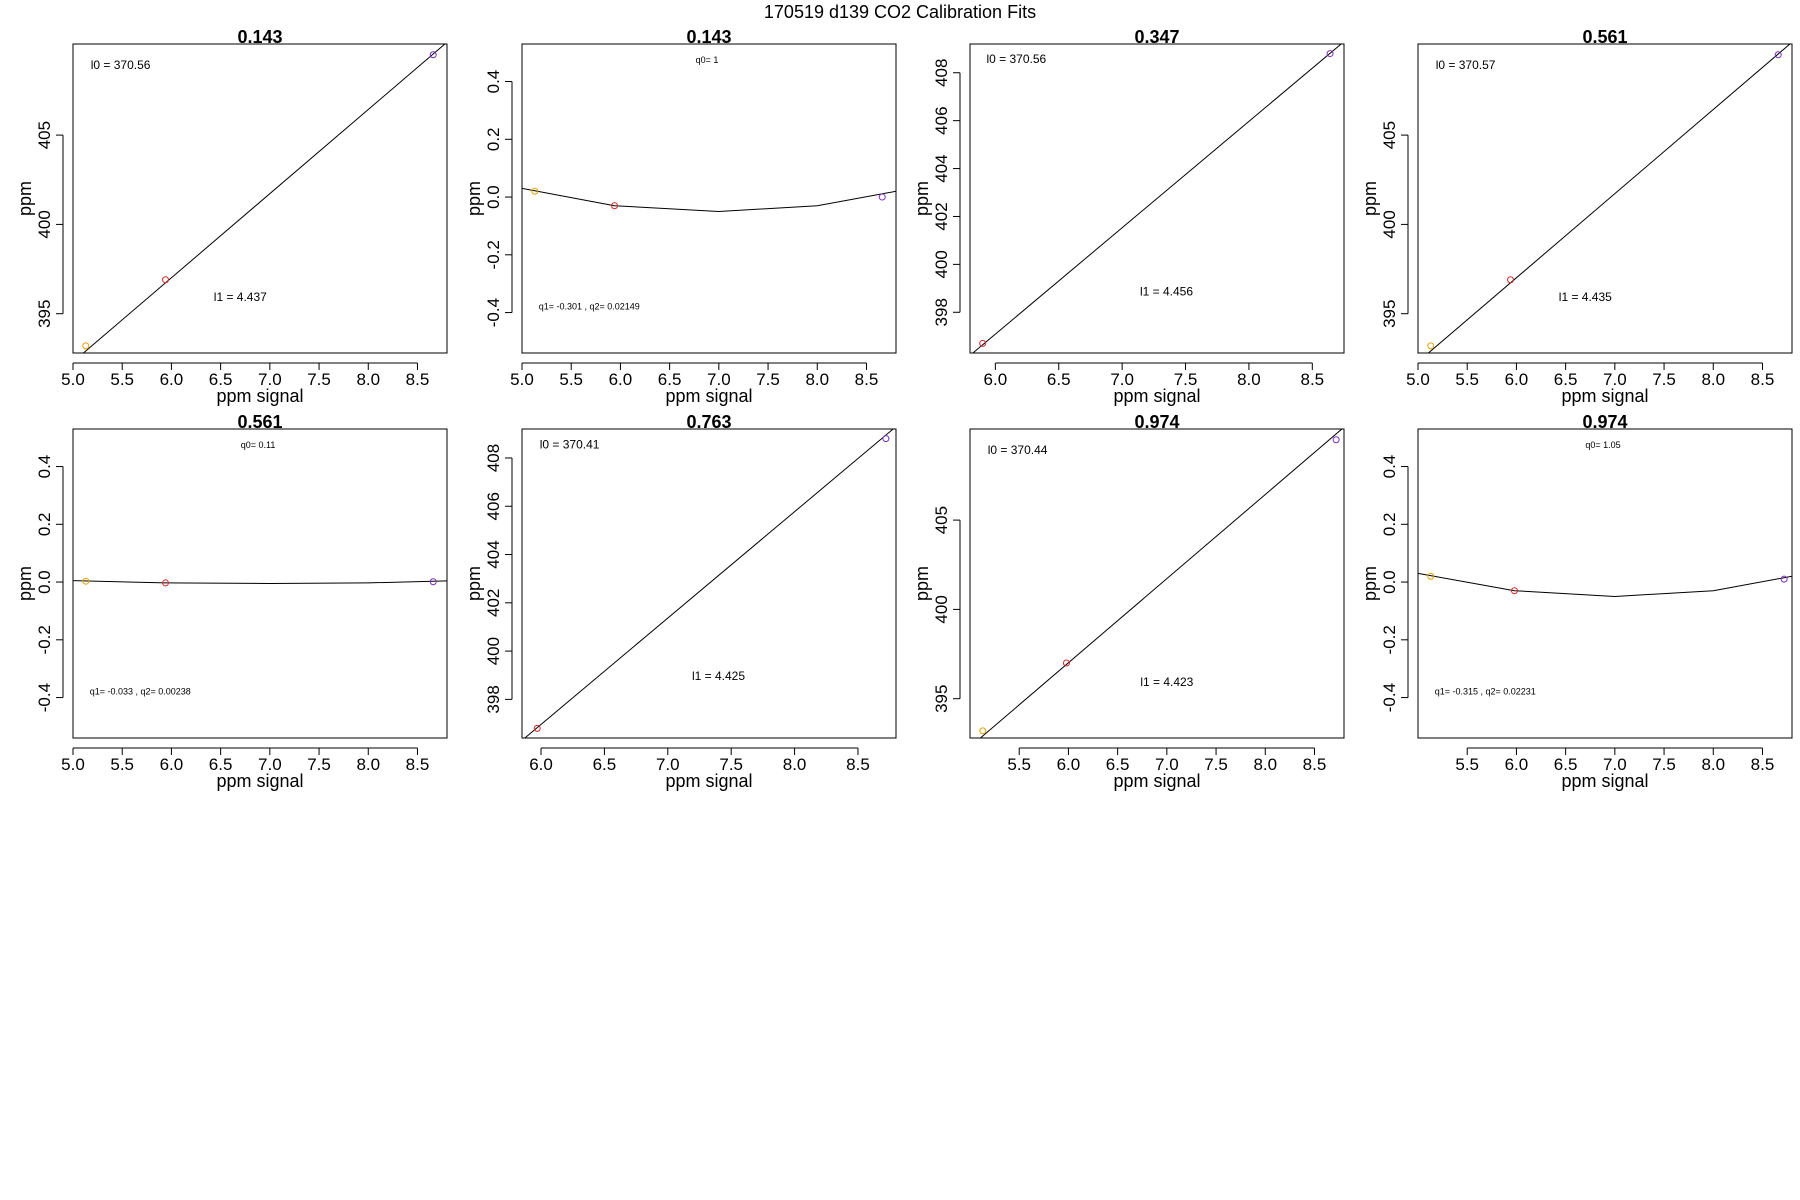  Describe the element at coordinates (1016, 59) in the screenshot. I see `fit-annotation: l0 = 370.56` at that location.